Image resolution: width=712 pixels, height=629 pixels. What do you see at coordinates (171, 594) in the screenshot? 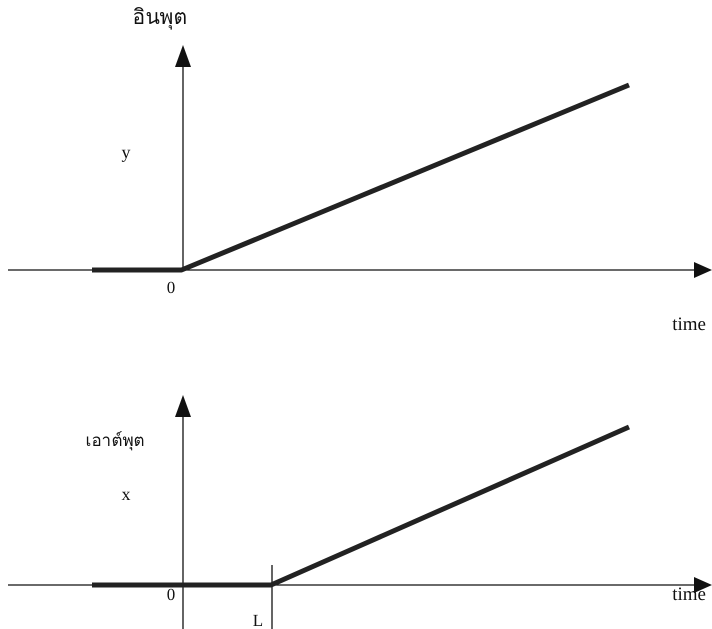
I see `annotation: 0` at bounding box center [171, 594].